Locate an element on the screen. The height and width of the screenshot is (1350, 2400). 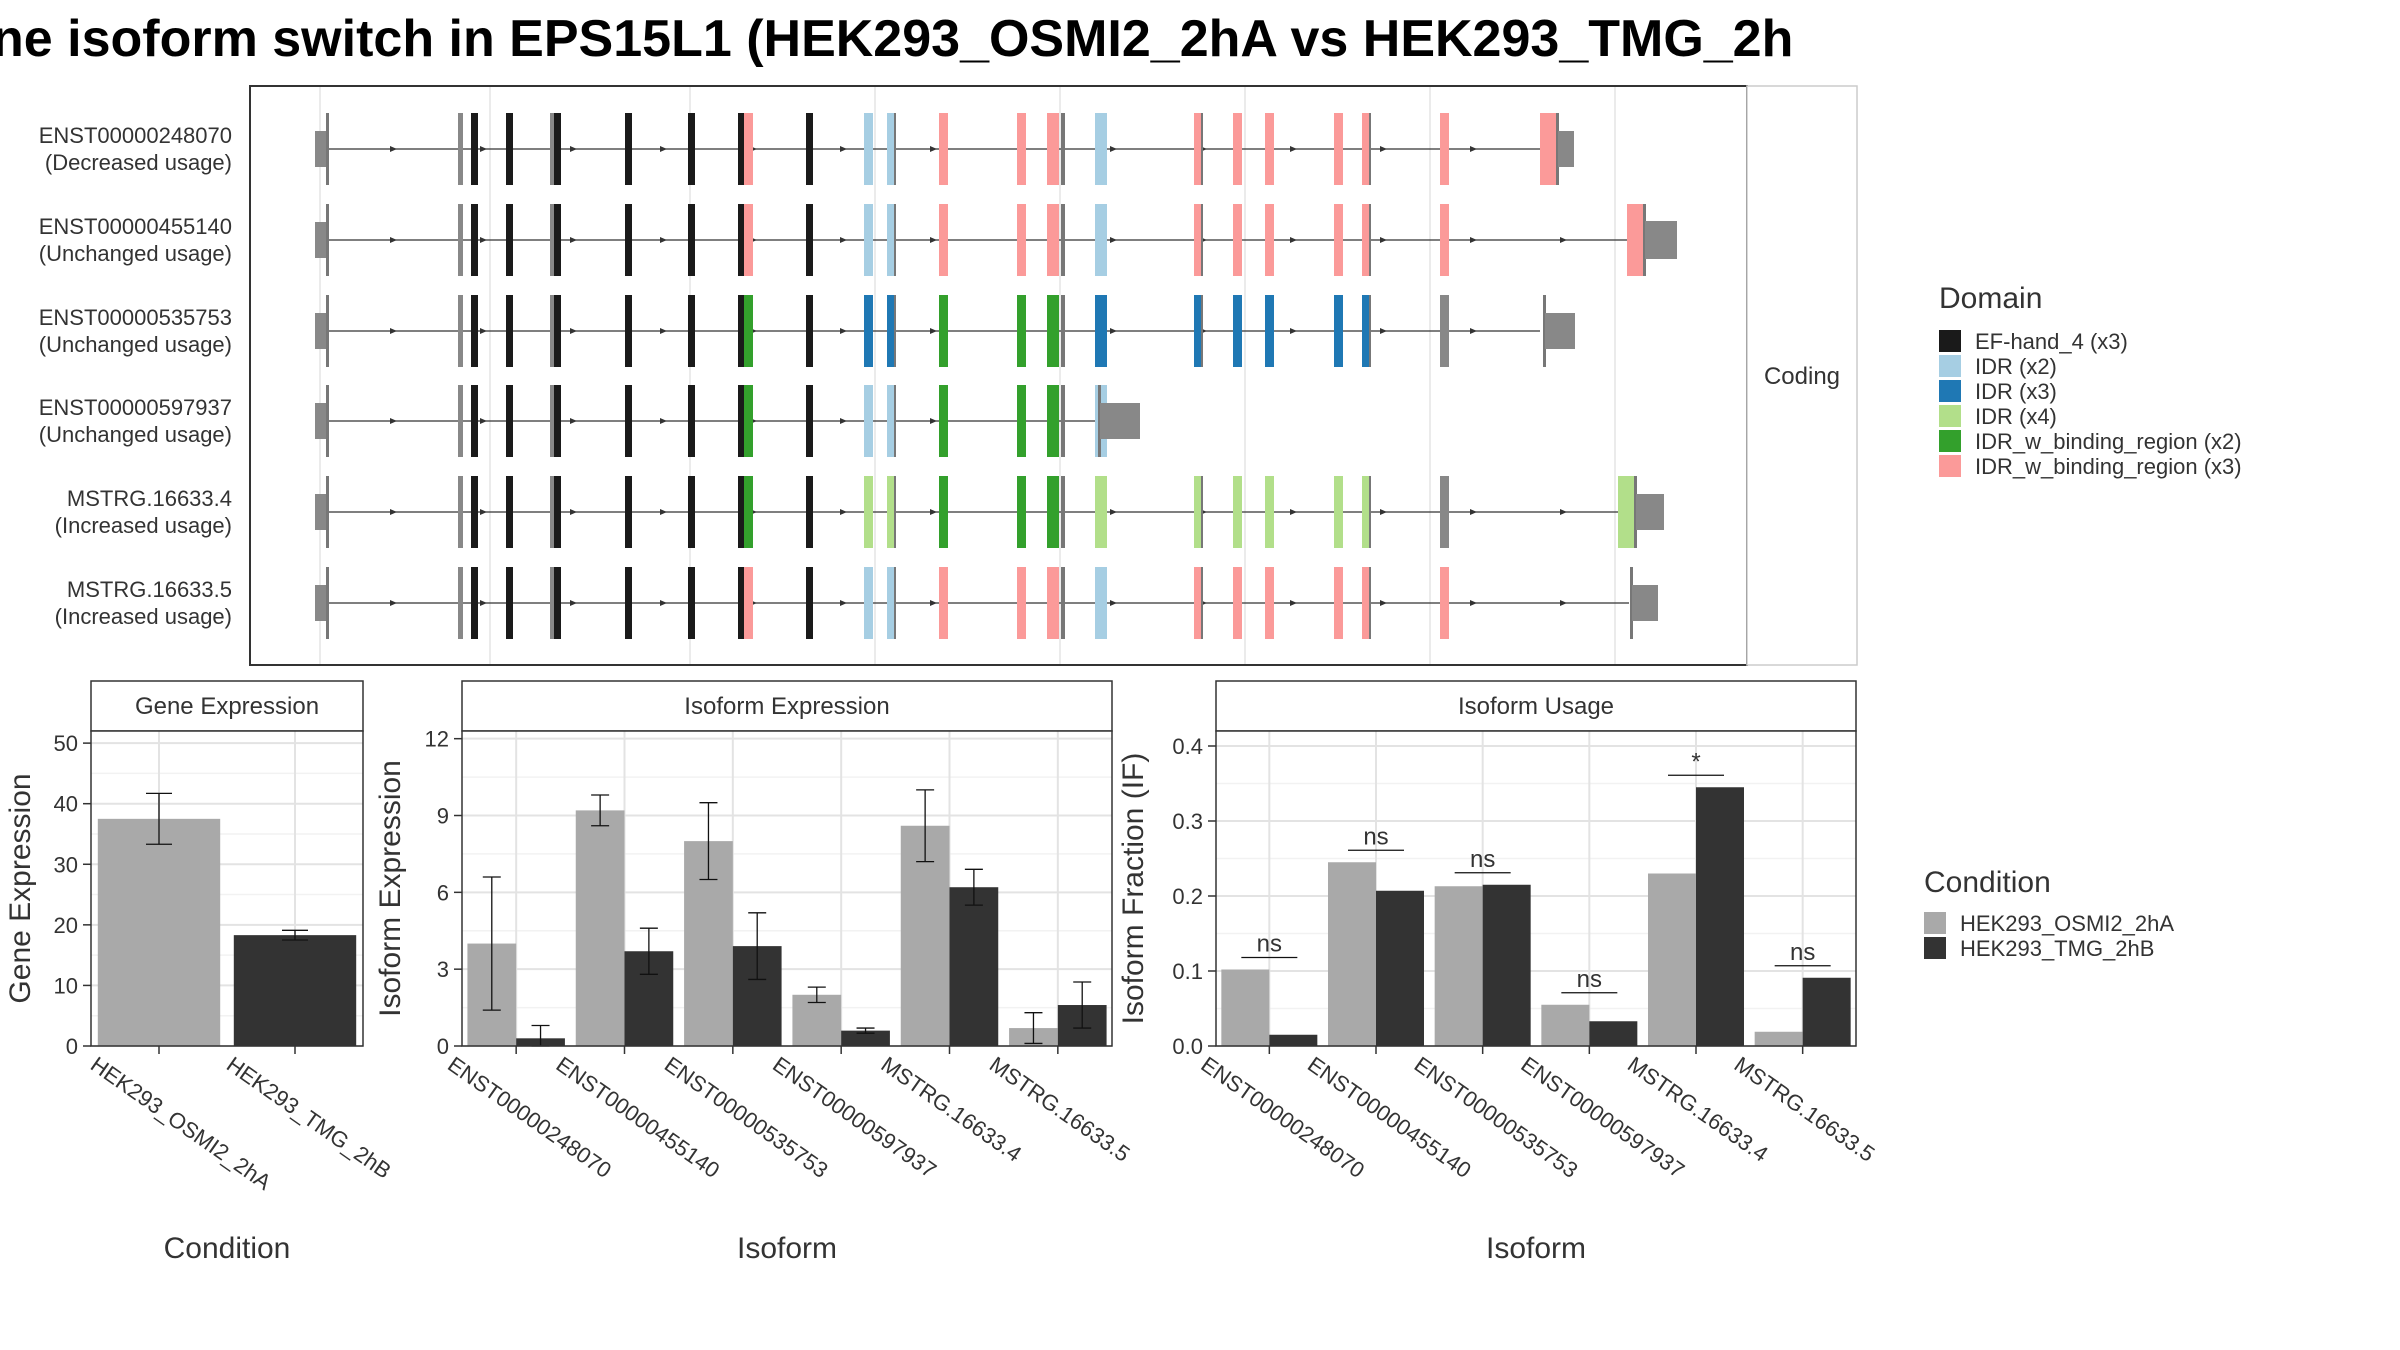
x-axis-title: Condition is located at coordinates (227, 1248).